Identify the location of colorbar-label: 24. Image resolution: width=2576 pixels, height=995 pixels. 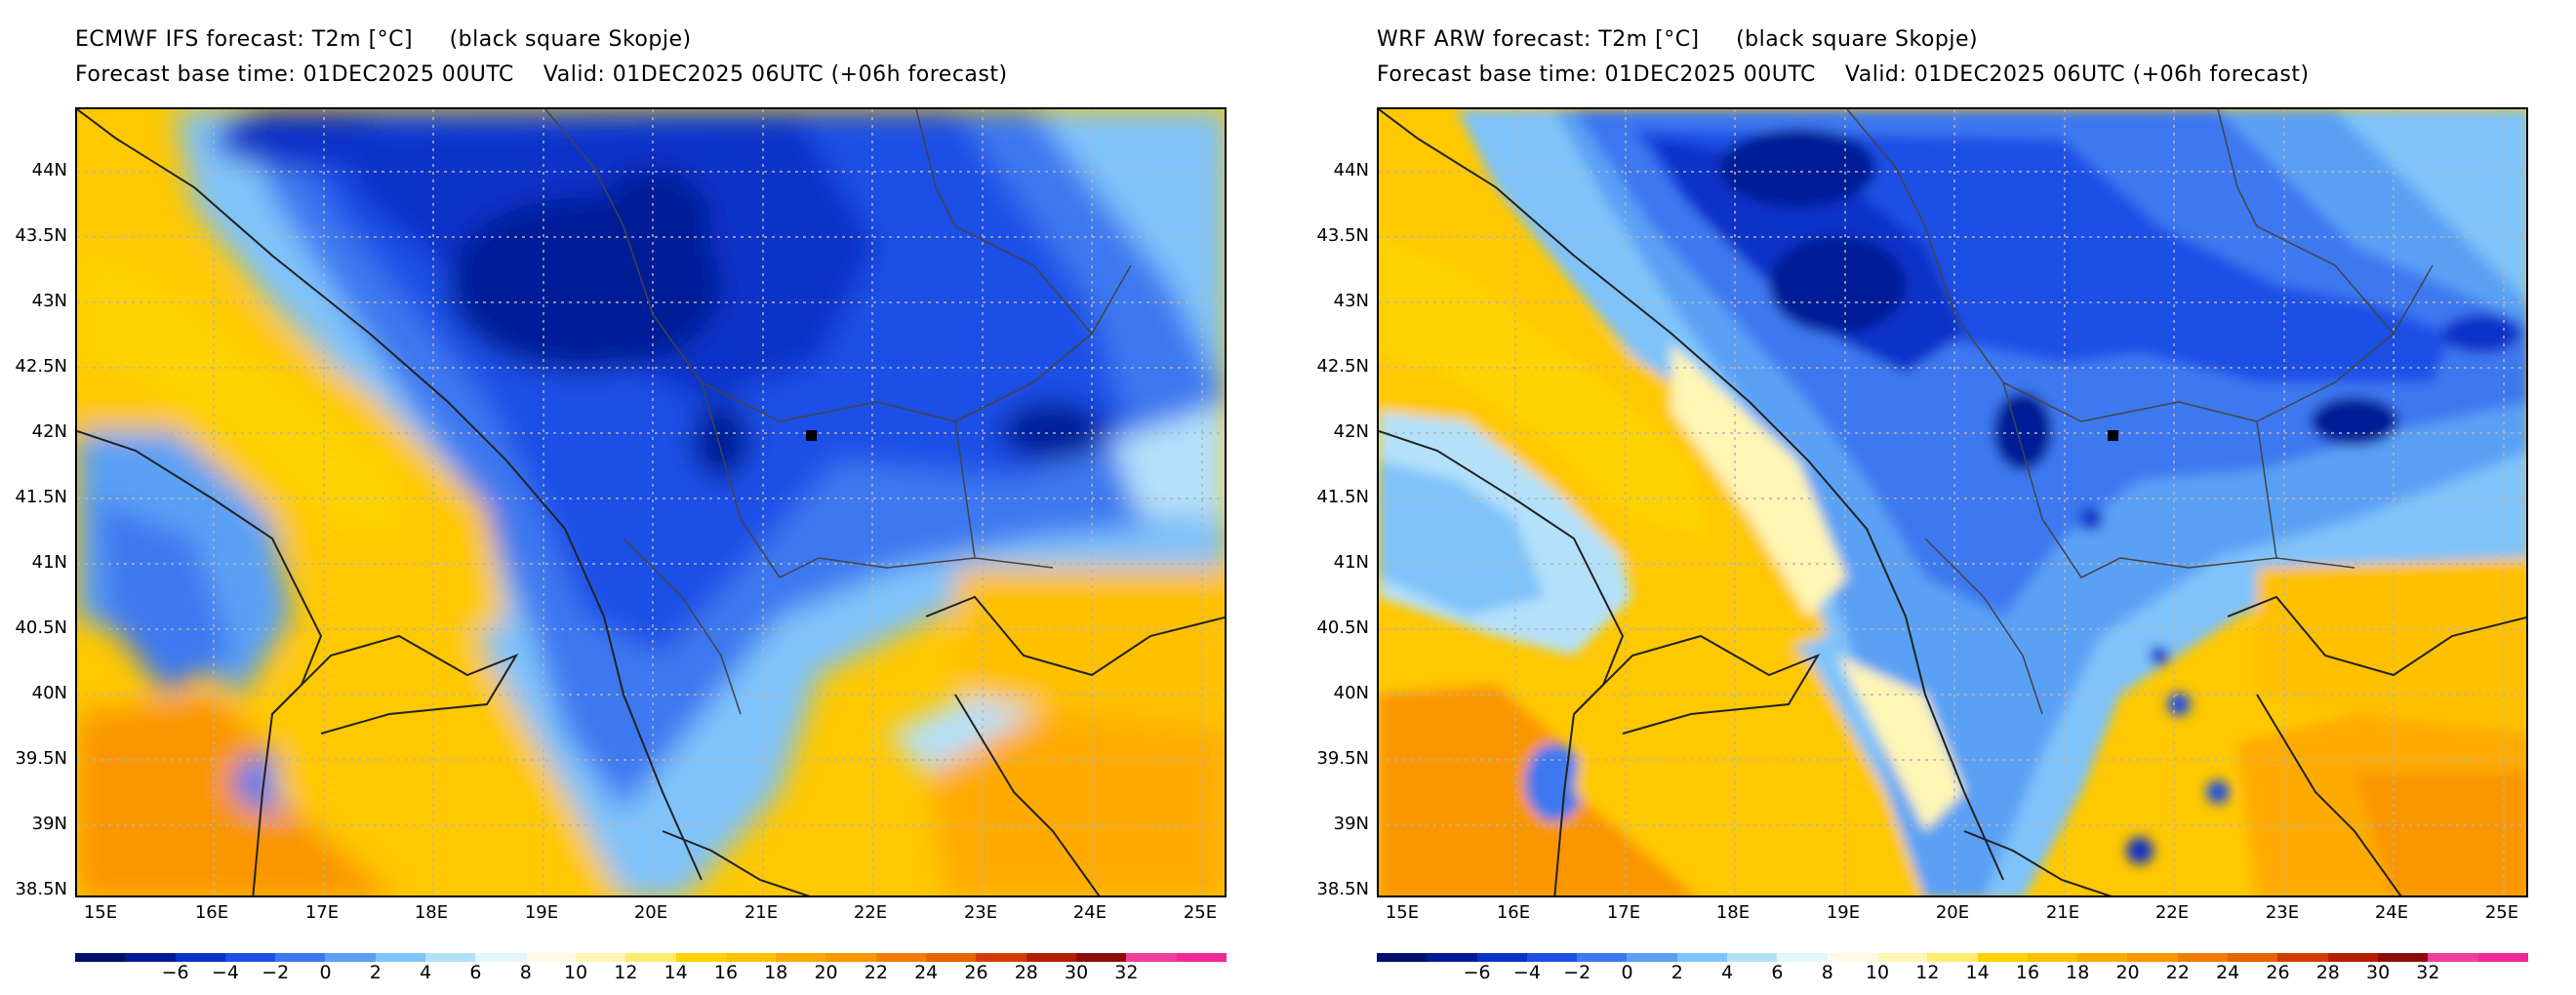
(2228, 972).